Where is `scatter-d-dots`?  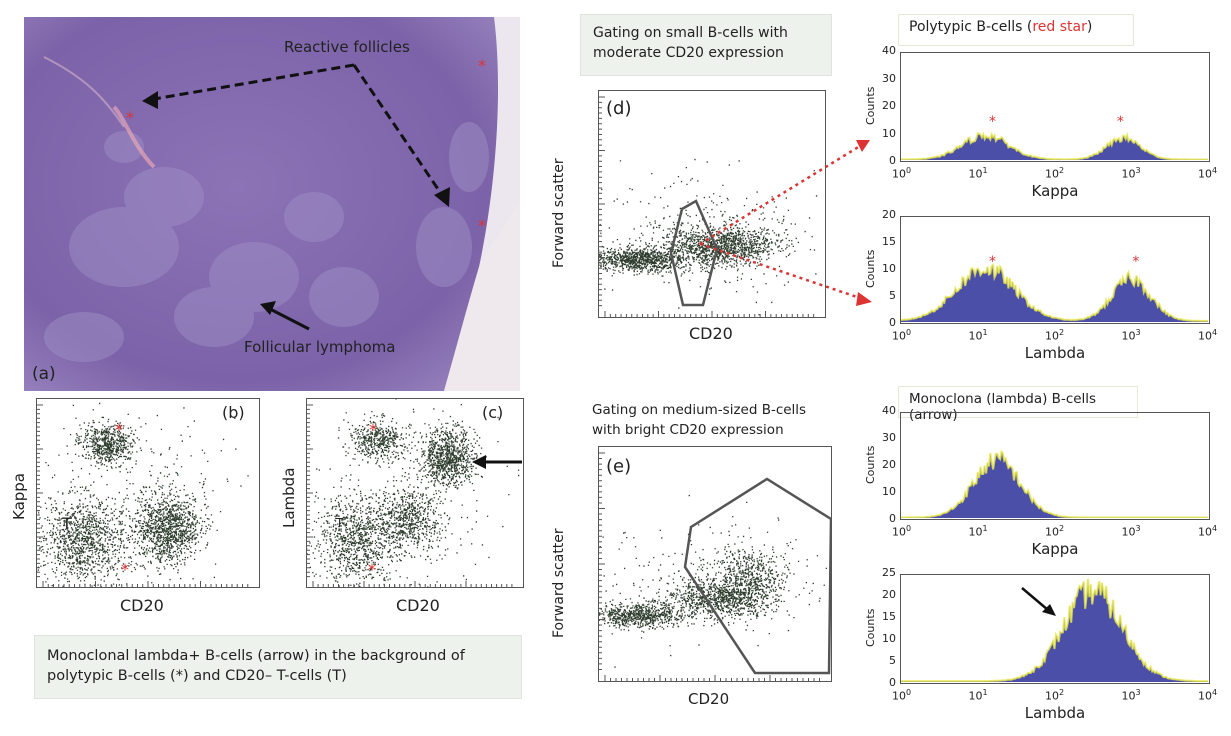
scatter-d-dots is located at coordinates (754, 206).